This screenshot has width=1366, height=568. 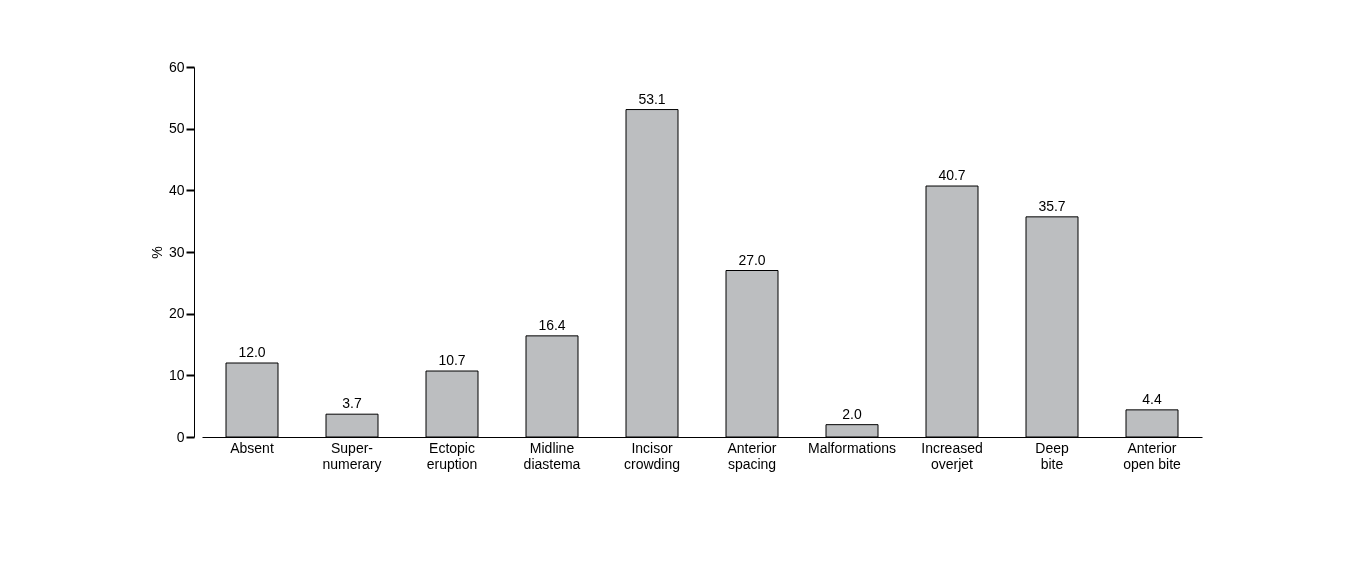 What do you see at coordinates (176, 313) in the screenshot?
I see `y-tick-label: 20` at bounding box center [176, 313].